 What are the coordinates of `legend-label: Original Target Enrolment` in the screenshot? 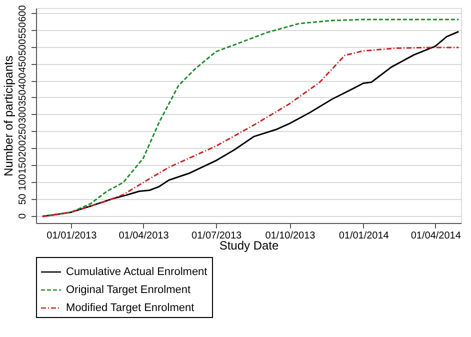 It's located at (128, 290).